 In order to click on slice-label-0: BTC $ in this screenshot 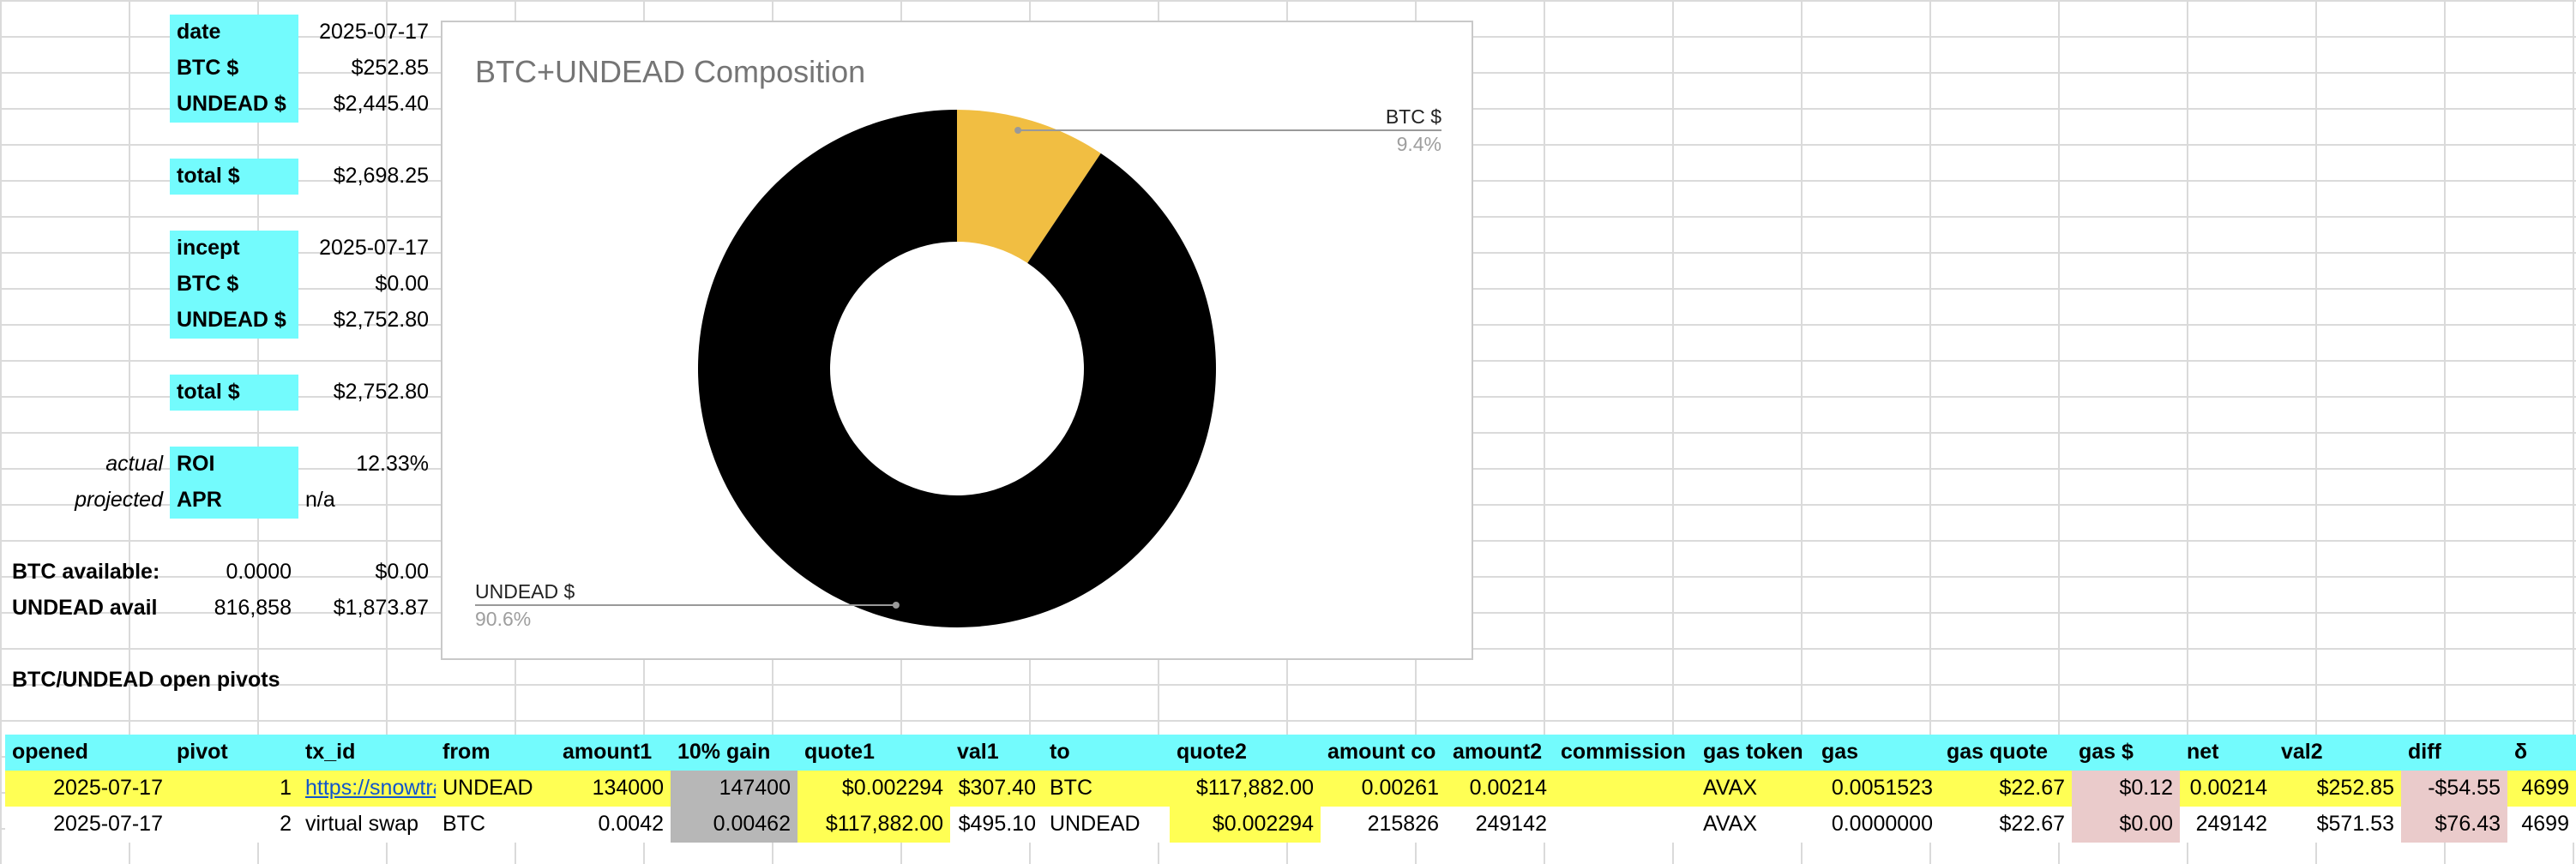, I will do `click(1413, 117)`.